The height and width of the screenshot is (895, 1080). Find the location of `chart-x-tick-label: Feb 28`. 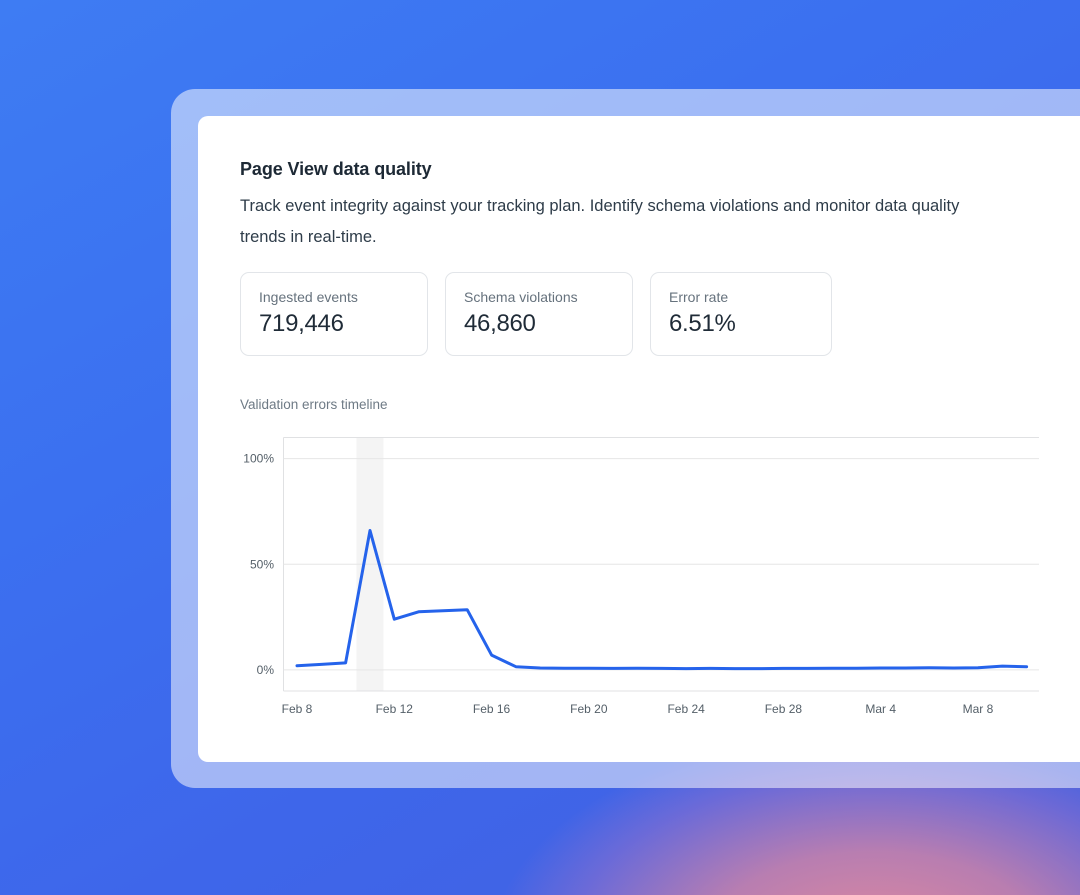

chart-x-tick-label: Feb 28 is located at coordinates (784, 709).